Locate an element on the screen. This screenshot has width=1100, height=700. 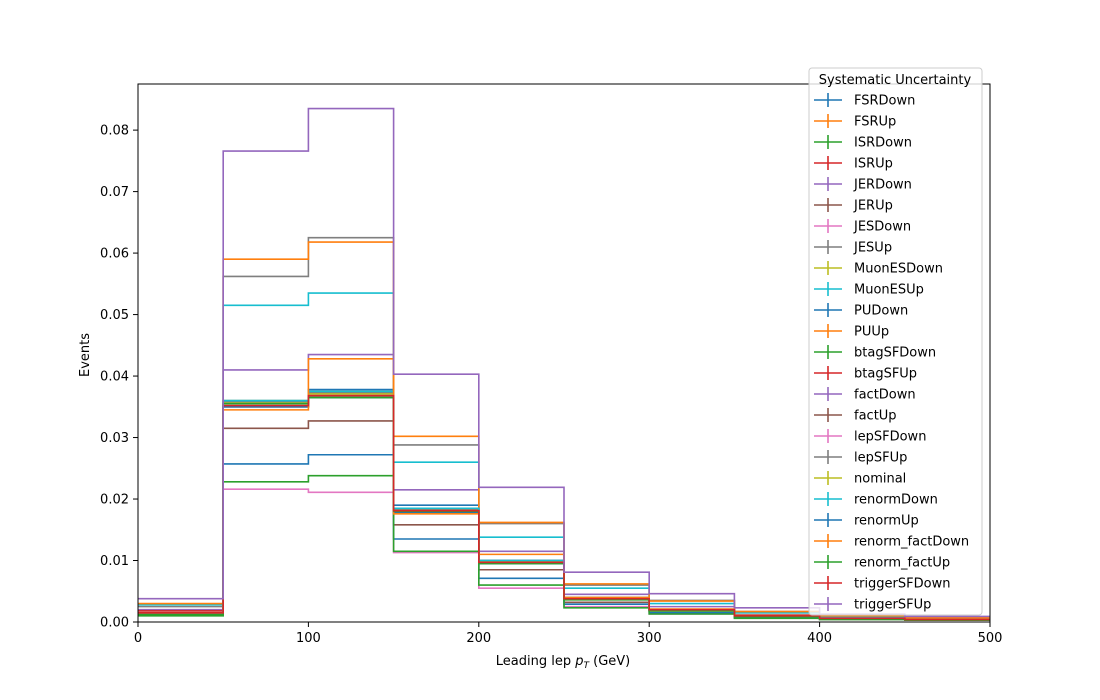
legend-item: lepSFDown is located at coordinates (870, 437).